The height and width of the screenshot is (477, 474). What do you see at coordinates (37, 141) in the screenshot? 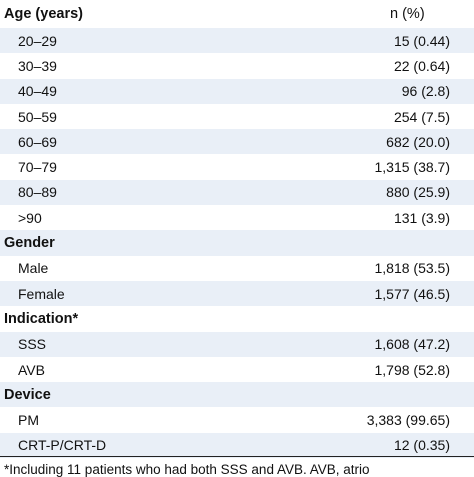
I see `row-label: 60–69` at bounding box center [37, 141].